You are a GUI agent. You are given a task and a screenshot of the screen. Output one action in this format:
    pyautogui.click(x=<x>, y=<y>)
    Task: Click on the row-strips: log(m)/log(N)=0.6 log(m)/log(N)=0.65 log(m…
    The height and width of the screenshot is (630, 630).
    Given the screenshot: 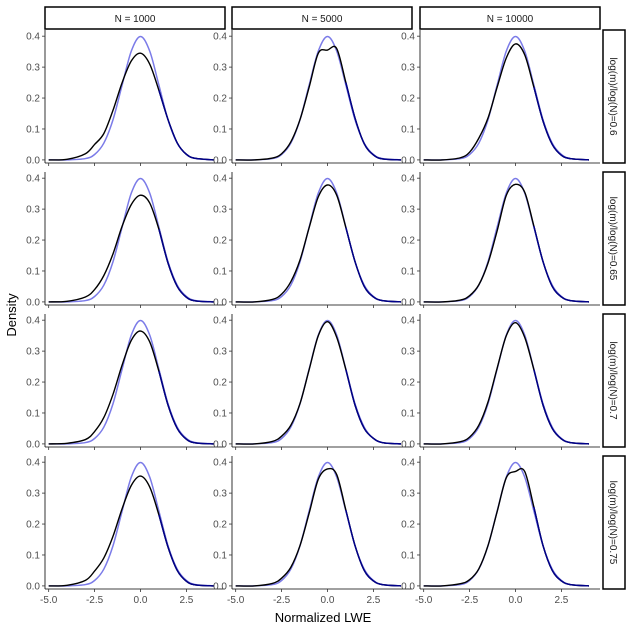 What is the action you would take?
    pyautogui.click(x=614, y=309)
    